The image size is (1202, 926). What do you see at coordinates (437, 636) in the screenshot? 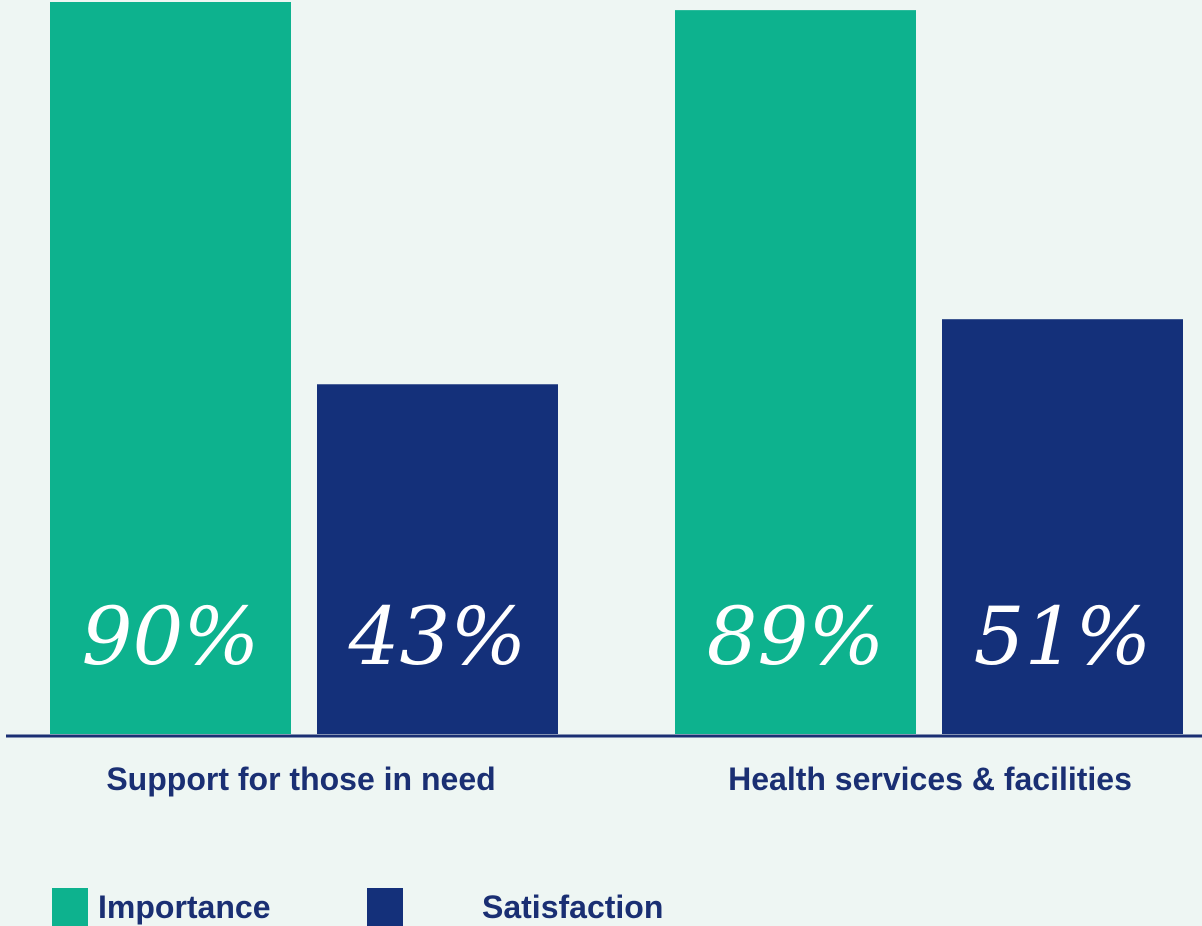
I see `value-label-satisfaction-0: 43%` at bounding box center [437, 636].